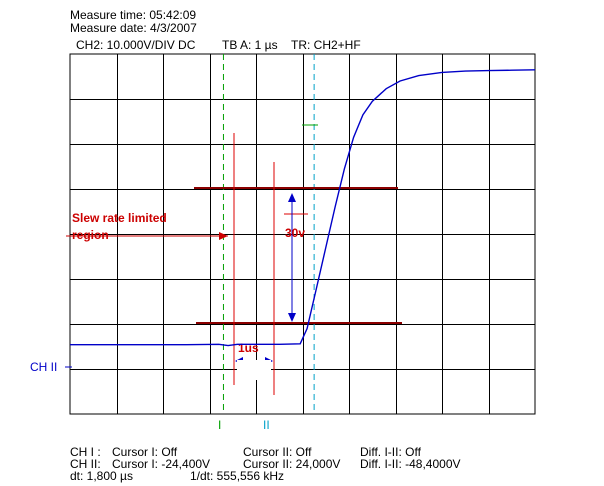 The width and height of the screenshot is (604, 486). I want to click on readout-ch1-diff: Diff. I-II: Off, so click(390, 452).